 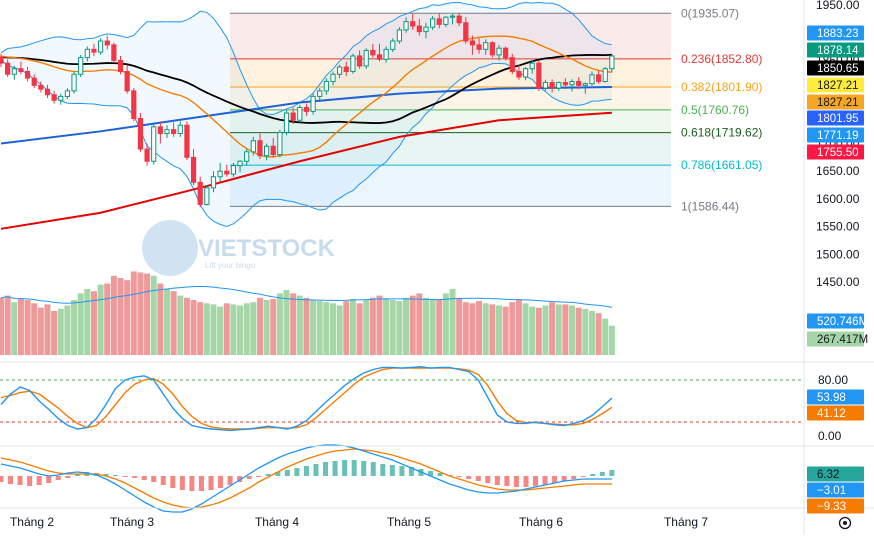 What do you see at coordinates (845, 523) in the screenshot?
I see `settings-gear-icon` at bounding box center [845, 523].